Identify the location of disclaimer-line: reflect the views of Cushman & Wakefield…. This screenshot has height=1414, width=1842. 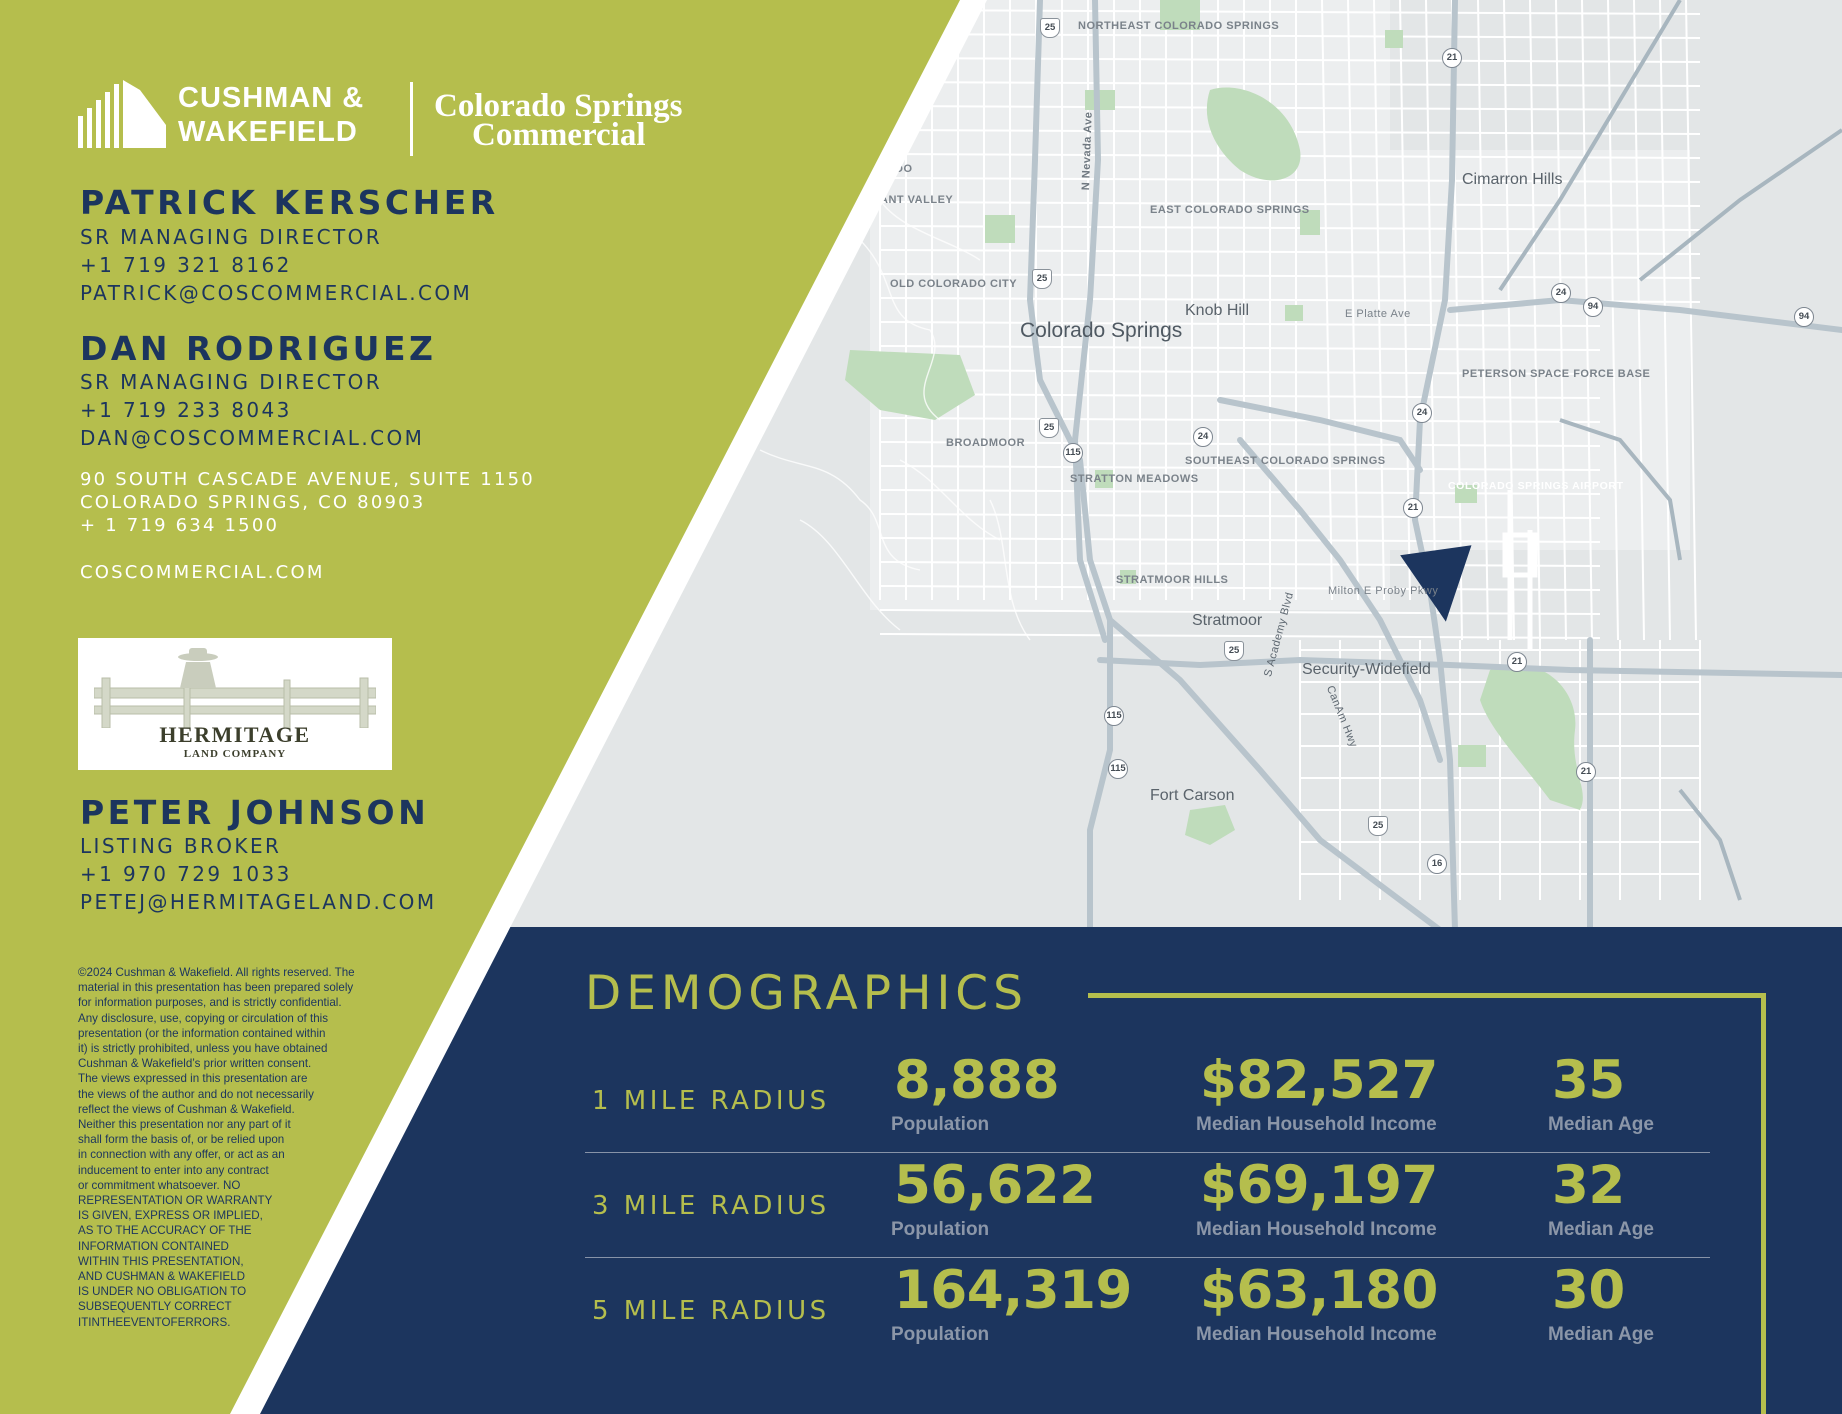
(186, 1109).